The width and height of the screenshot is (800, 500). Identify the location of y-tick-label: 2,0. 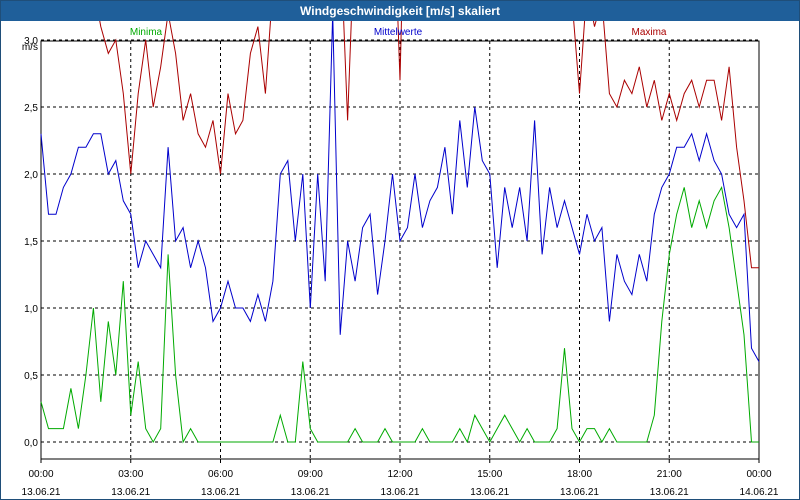
(31, 175).